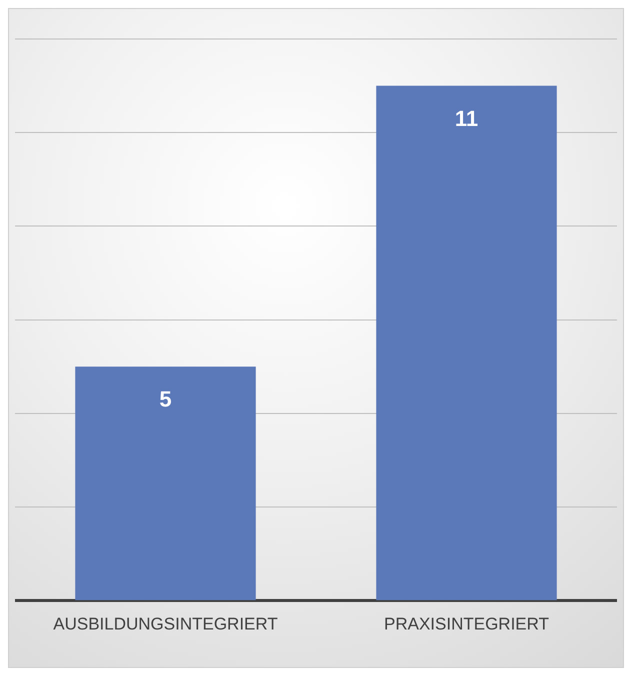 This screenshot has height=680, width=636. What do you see at coordinates (466, 624) in the screenshot?
I see `x-tick-label: PRAXISINTEGRIERT` at bounding box center [466, 624].